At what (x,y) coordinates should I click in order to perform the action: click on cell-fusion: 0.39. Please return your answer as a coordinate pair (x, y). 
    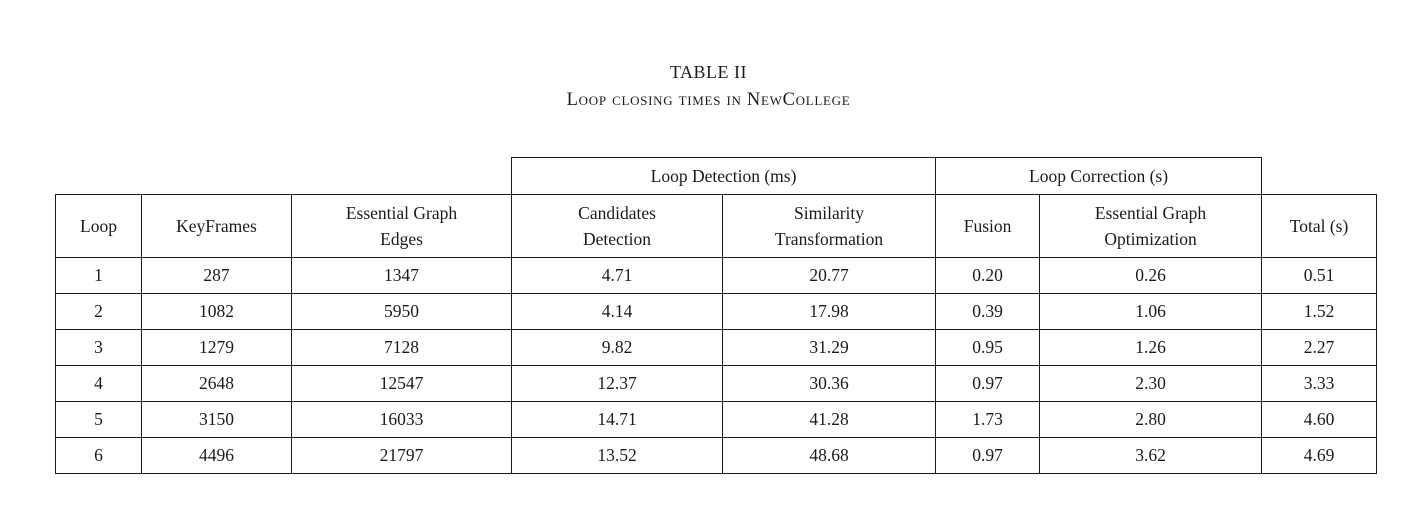
    Looking at the image, I should click on (988, 311).